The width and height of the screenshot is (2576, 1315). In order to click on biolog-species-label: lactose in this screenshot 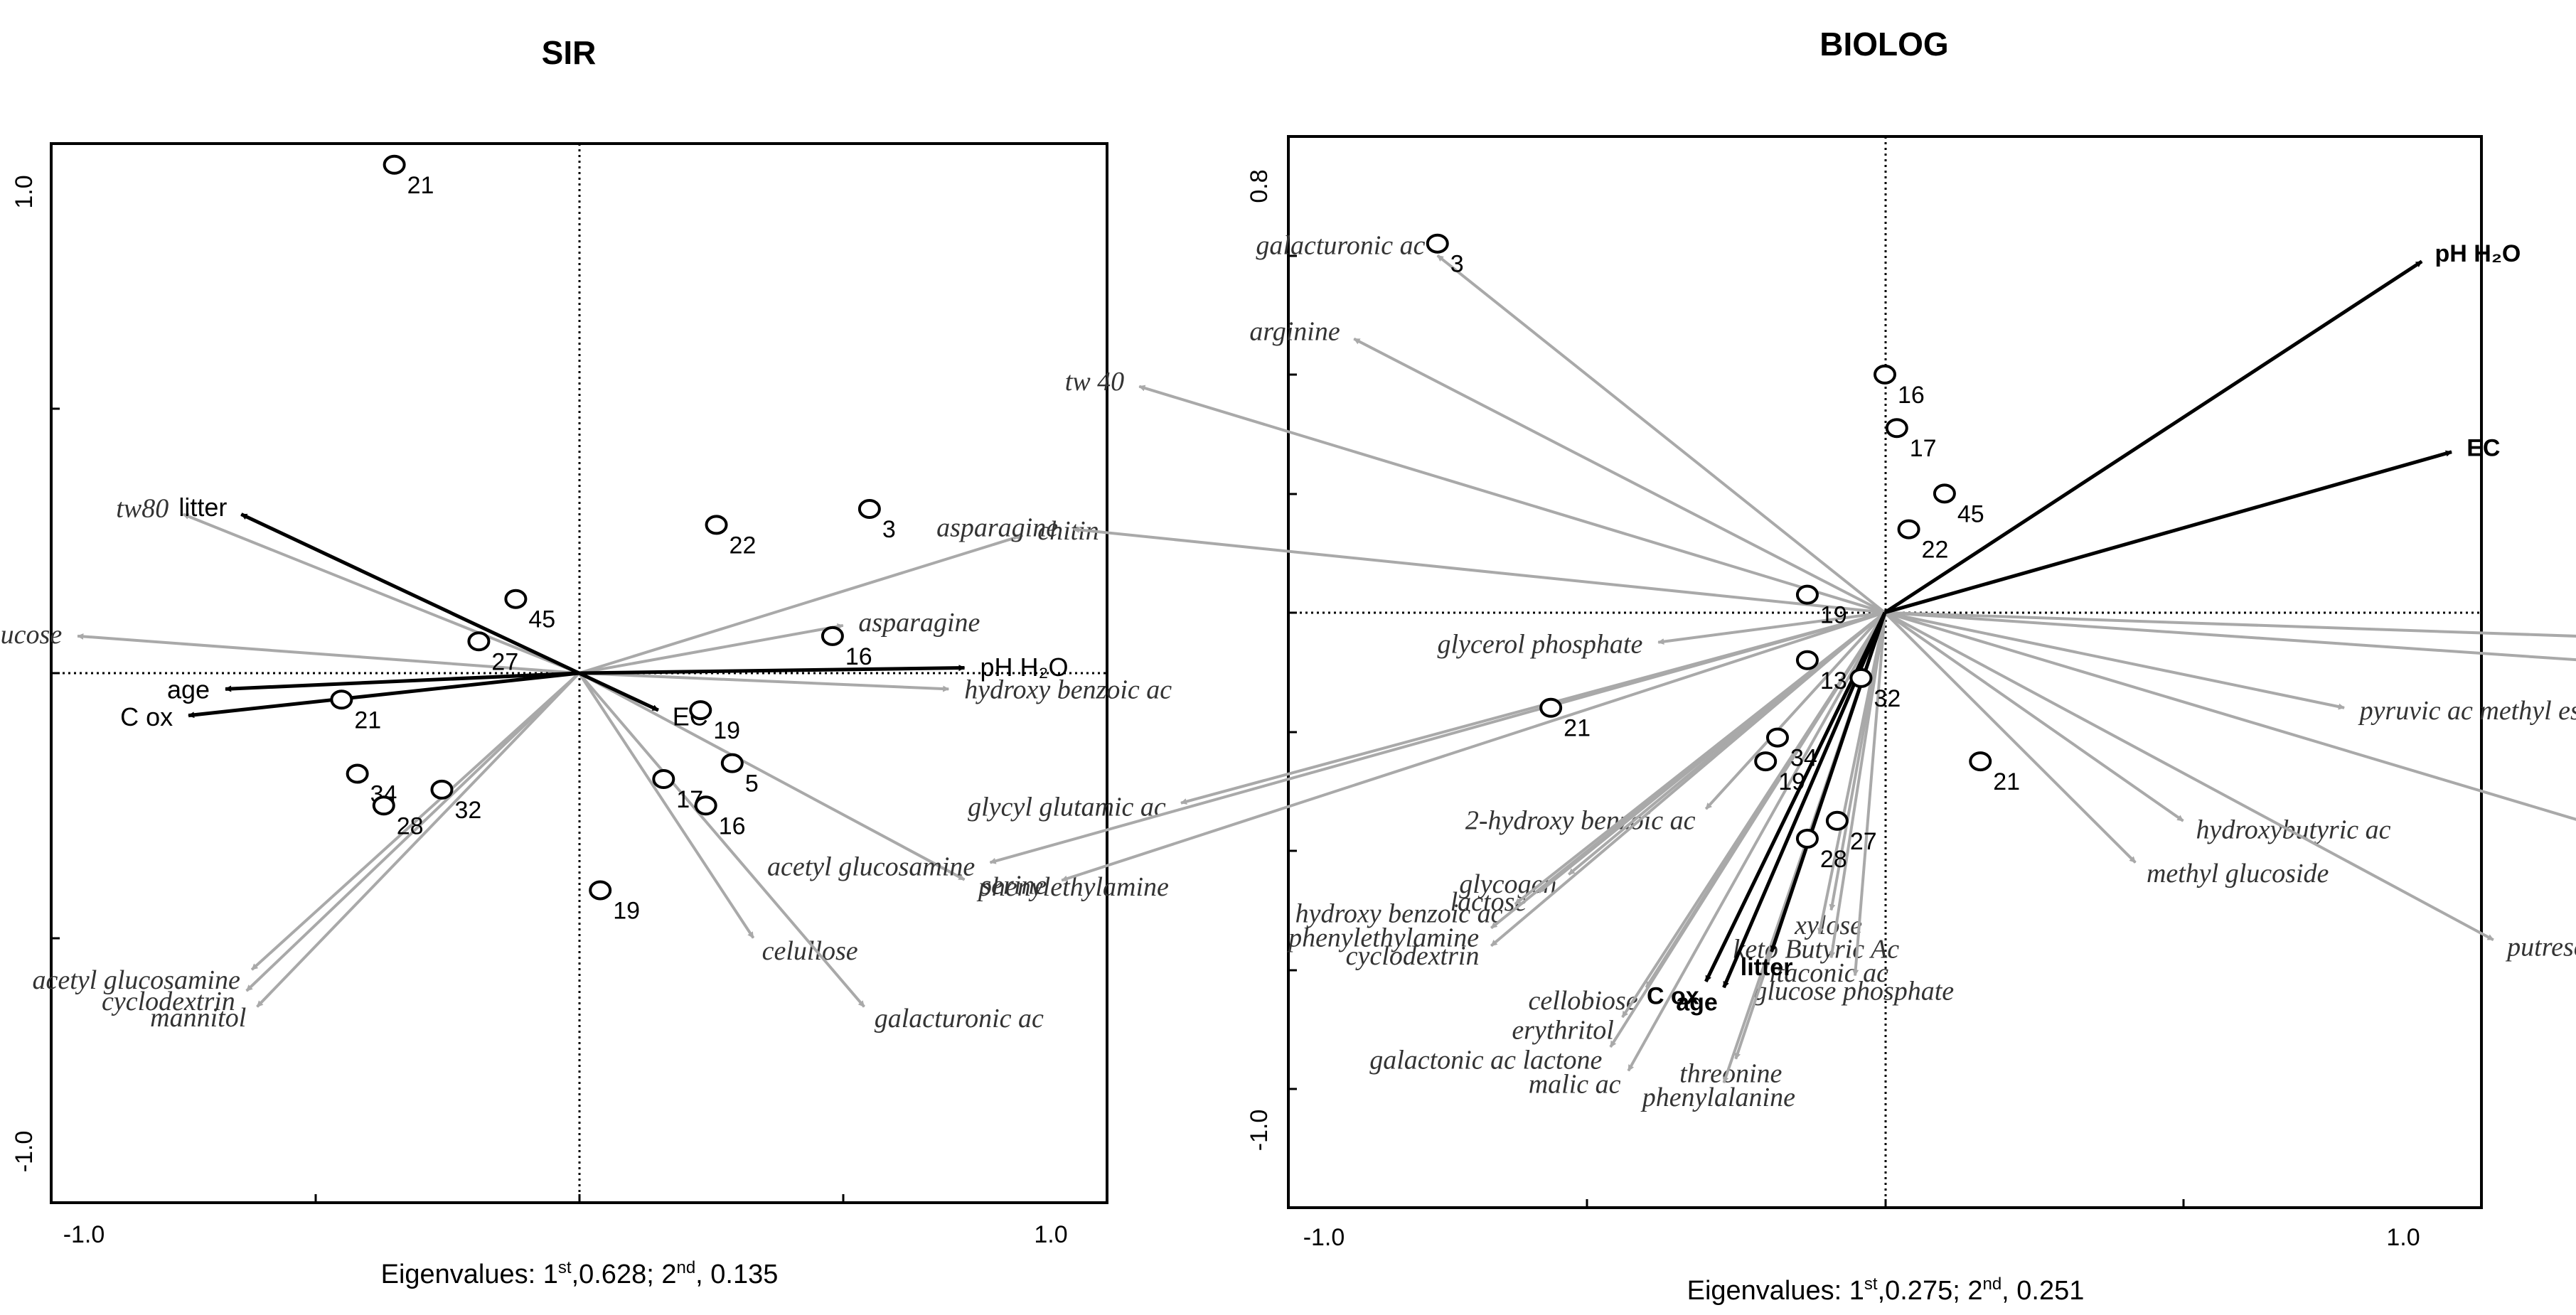, I will do `click(1488, 902)`.